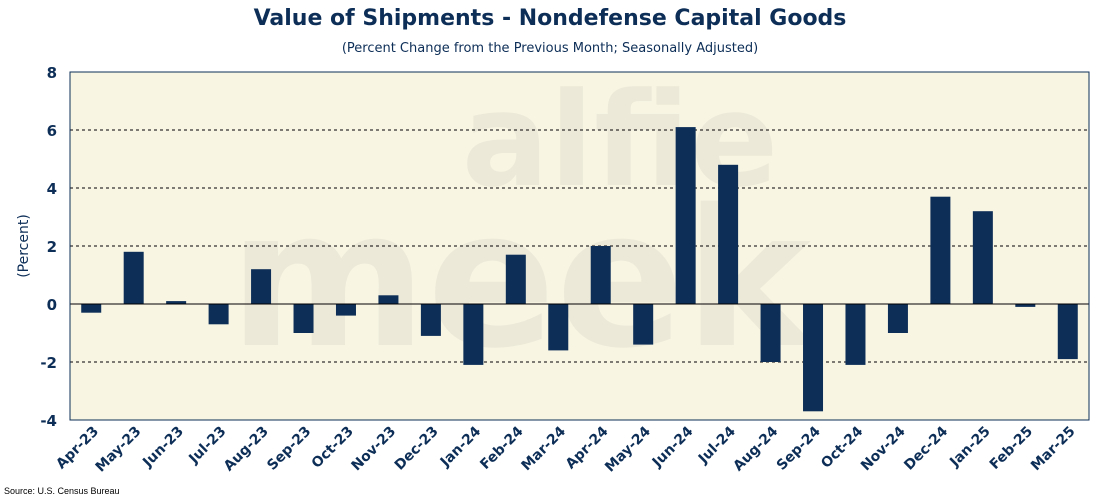 The image size is (1100, 500). I want to click on x-tick-label: Mar-25, so click(1053, 449).